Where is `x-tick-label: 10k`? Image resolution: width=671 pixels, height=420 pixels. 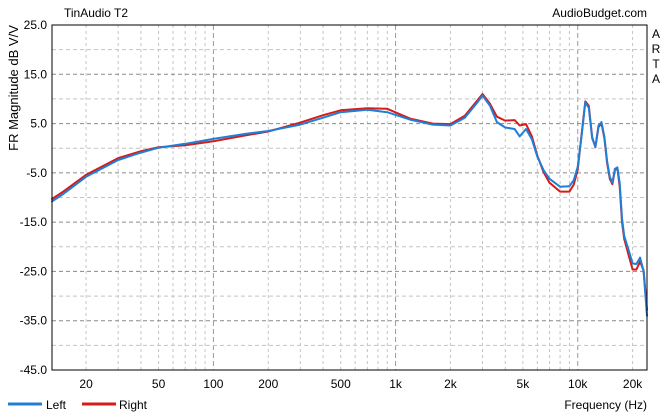
x-tick-label: 10k is located at coordinates (578, 384).